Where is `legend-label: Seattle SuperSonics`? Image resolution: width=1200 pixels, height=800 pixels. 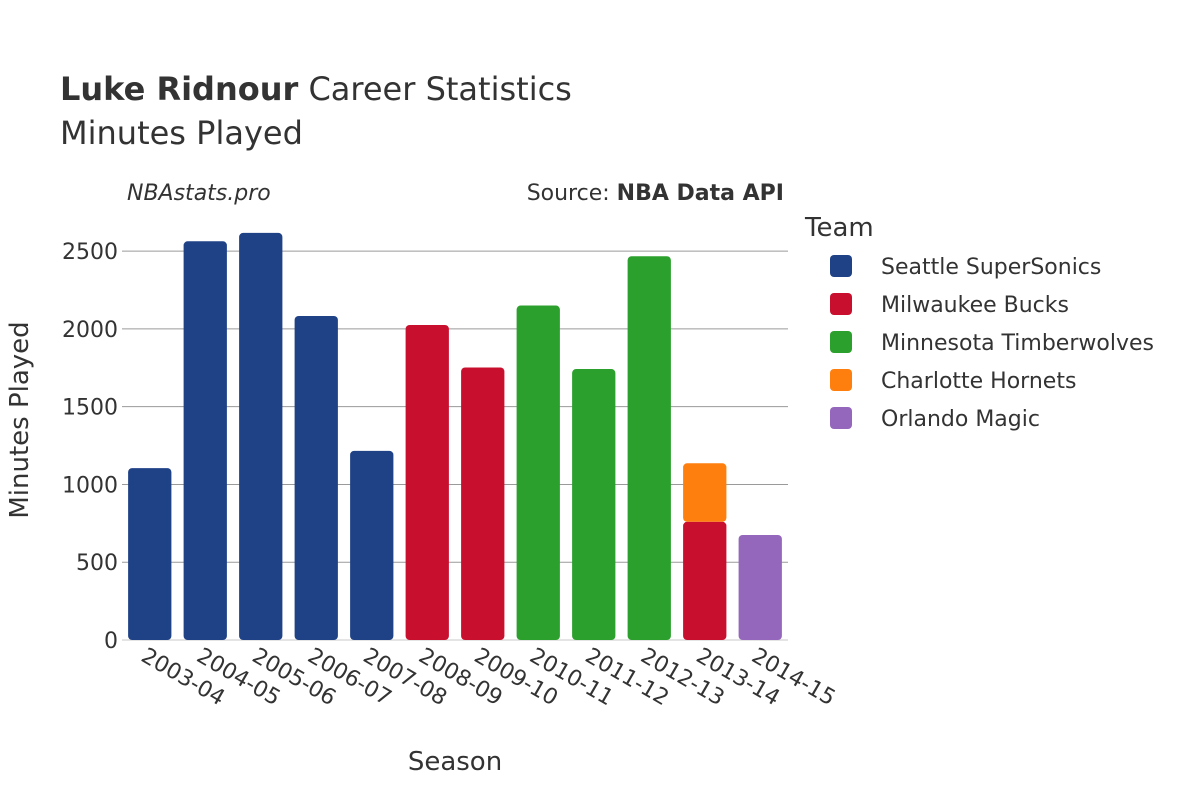
legend-label: Seattle SuperSonics is located at coordinates (991, 267).